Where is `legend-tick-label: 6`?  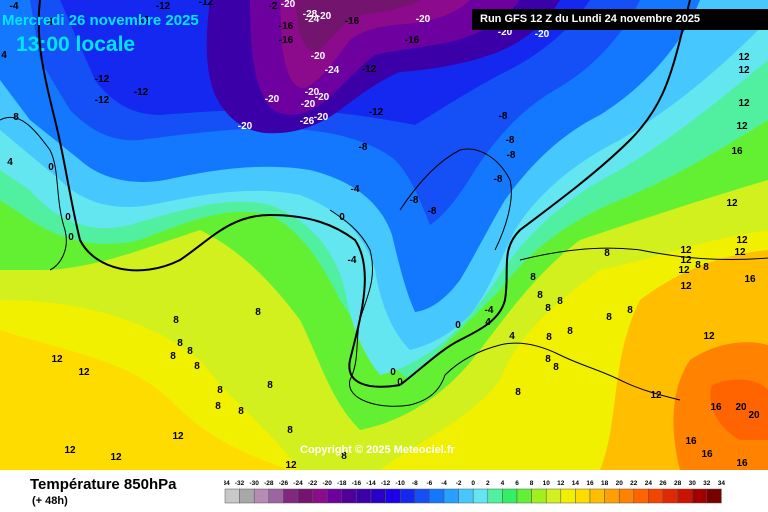 legend-tick-label: 6 is located at coordinates (517, 483).